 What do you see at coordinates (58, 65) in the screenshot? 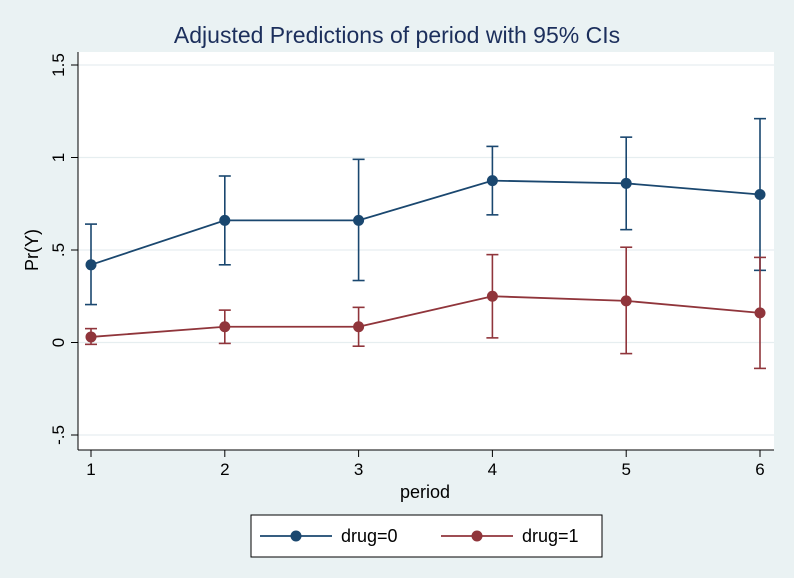
I see `y-tick-label: 1.5` at bounding box center [58, 65].